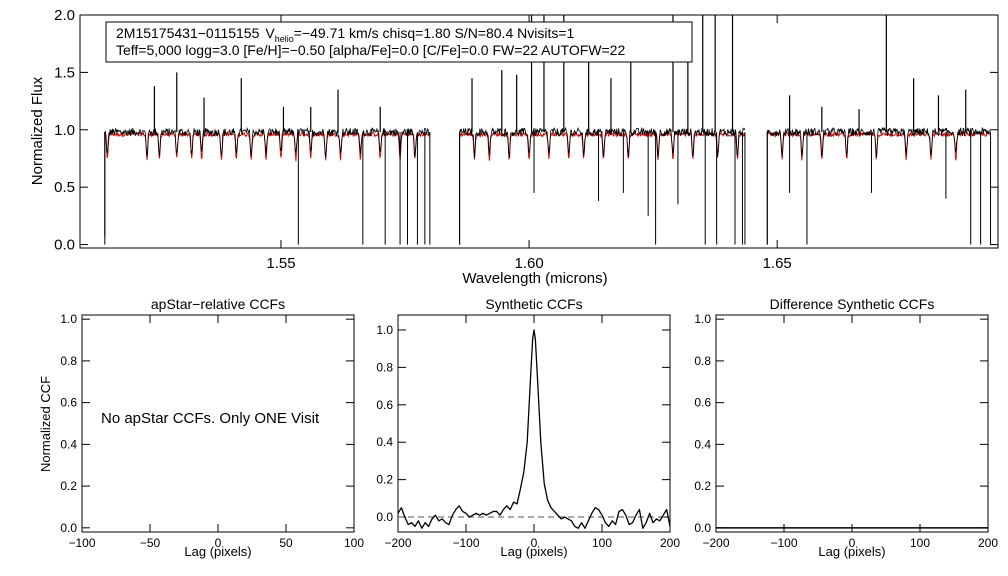  What do you see at coordinates (68, 361) in the screenshot?
I see `apstar-ccf-ytick-label: 0.8` at bounding box center [68, 361].